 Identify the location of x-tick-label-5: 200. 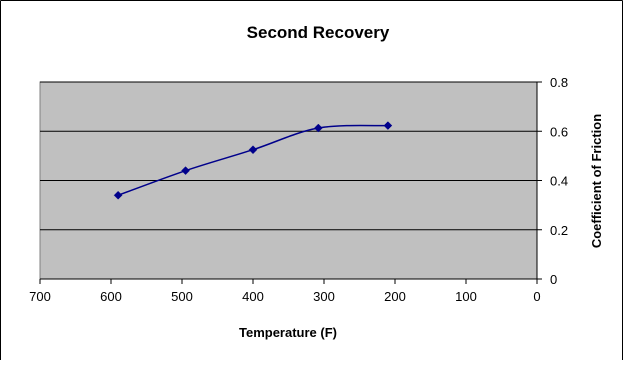
(395, 296).